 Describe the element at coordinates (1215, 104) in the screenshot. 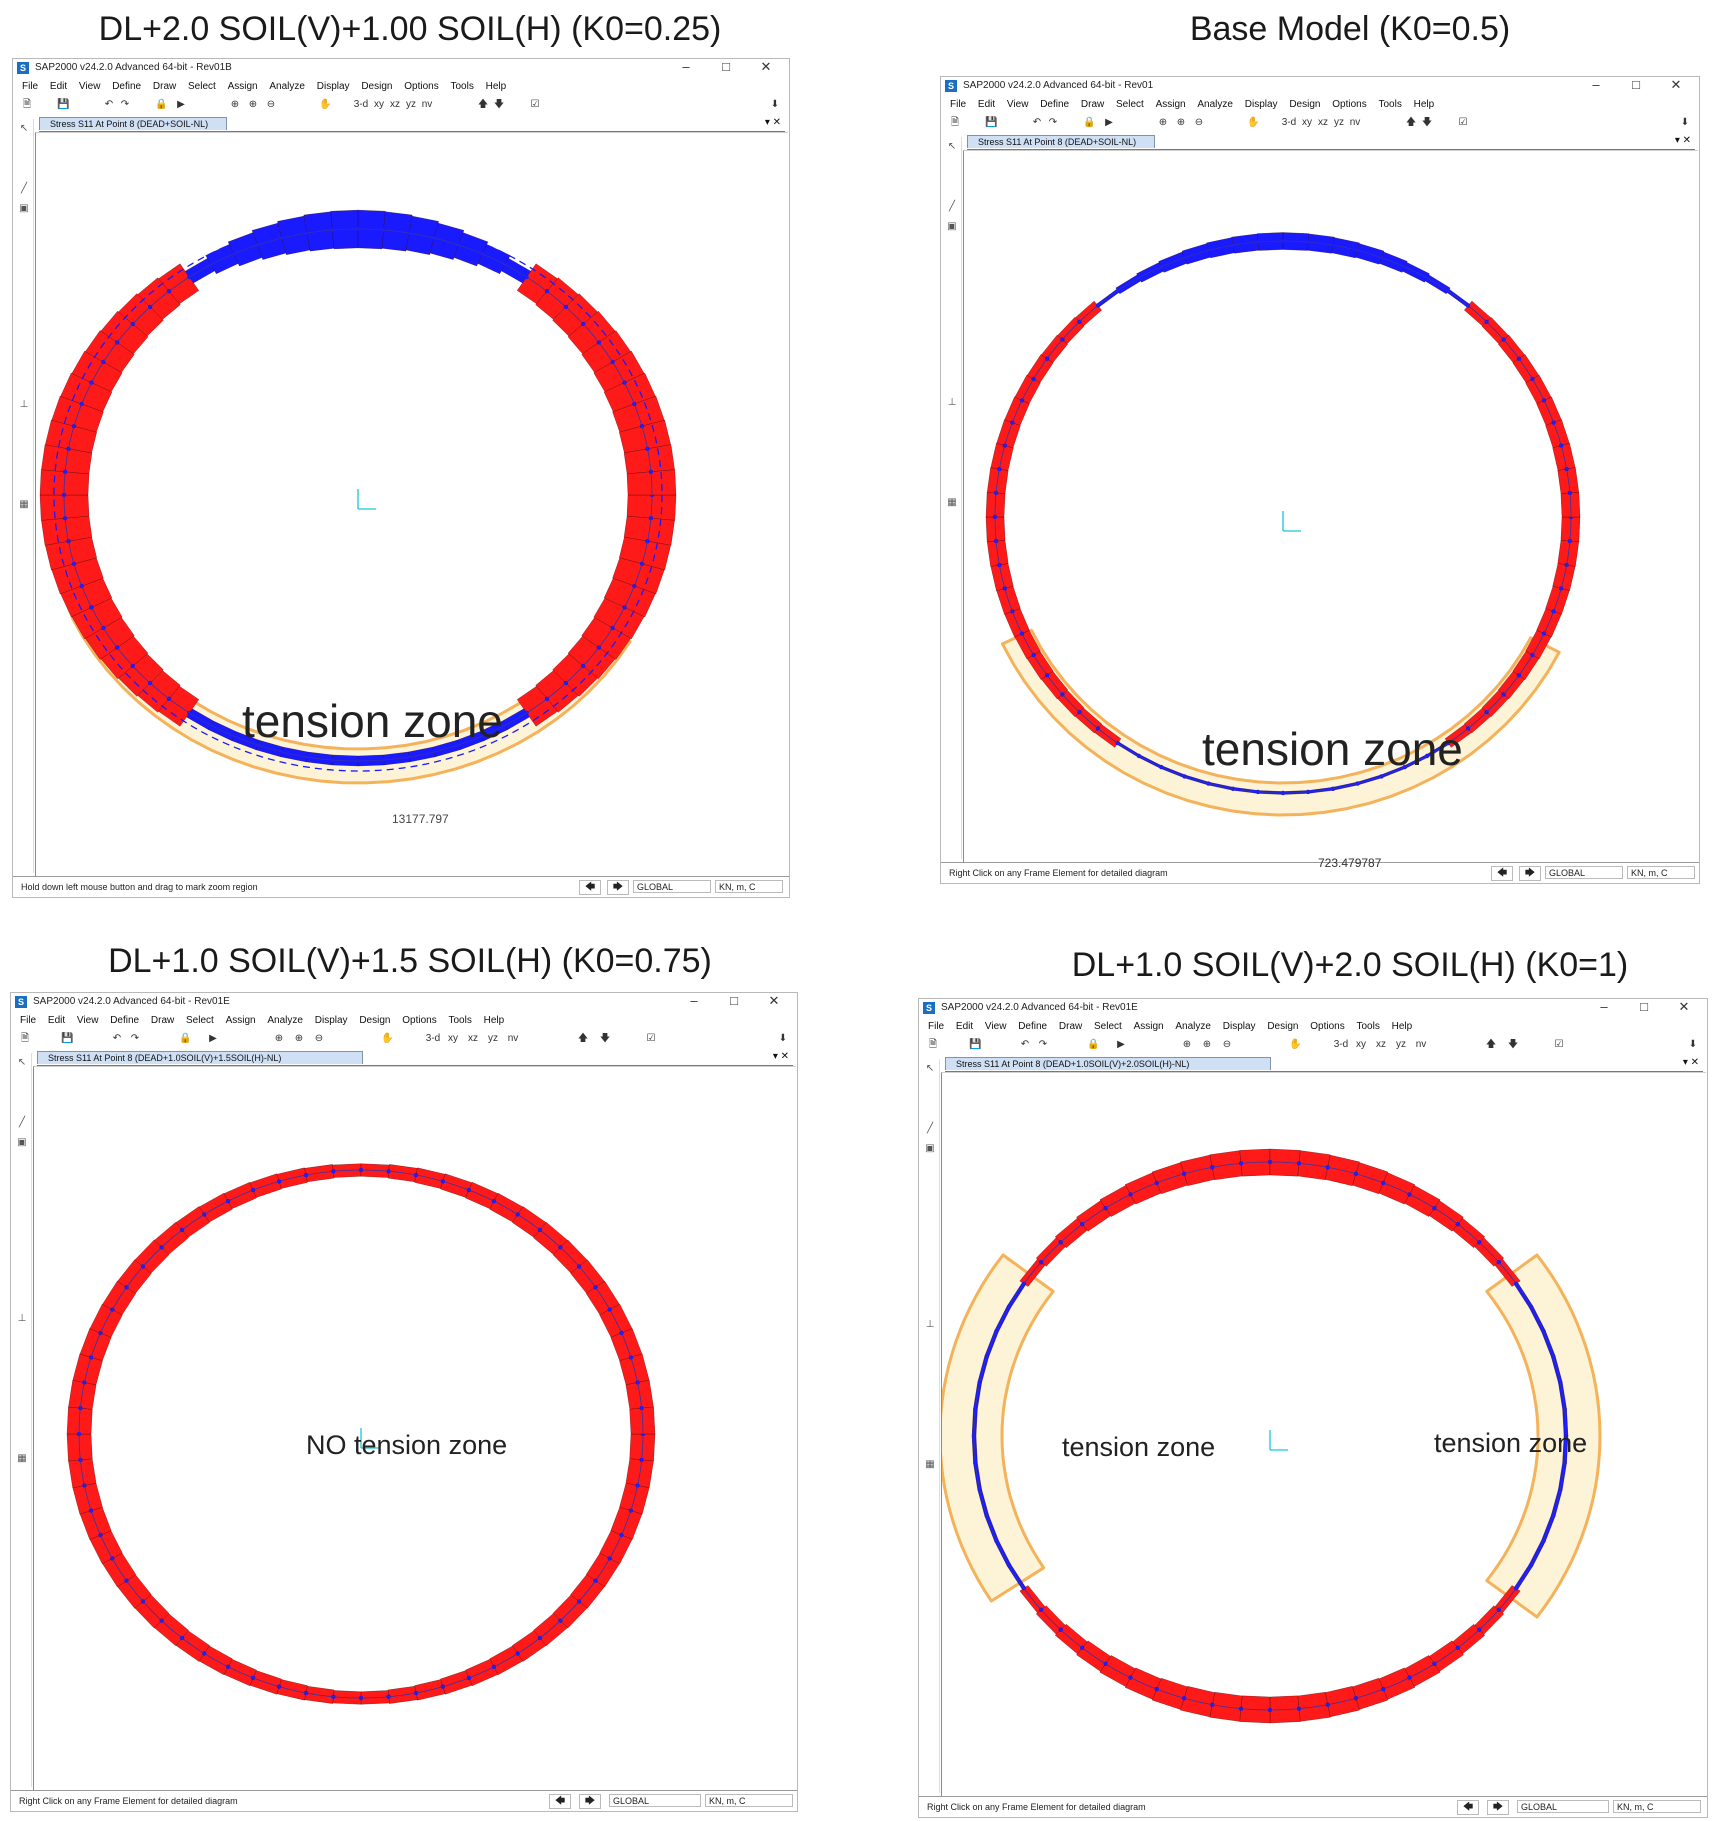

I see `menu-analyze: Analyze` at that location.